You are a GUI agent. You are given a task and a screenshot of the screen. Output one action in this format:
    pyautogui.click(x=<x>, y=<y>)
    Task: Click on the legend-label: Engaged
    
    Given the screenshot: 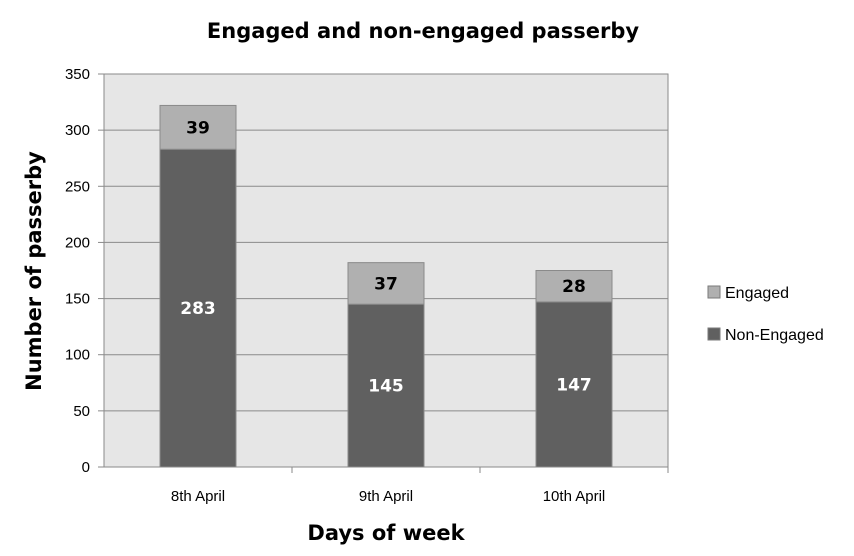 What is the action you would take?
    pyautogui.click(x=757, y=293)
    